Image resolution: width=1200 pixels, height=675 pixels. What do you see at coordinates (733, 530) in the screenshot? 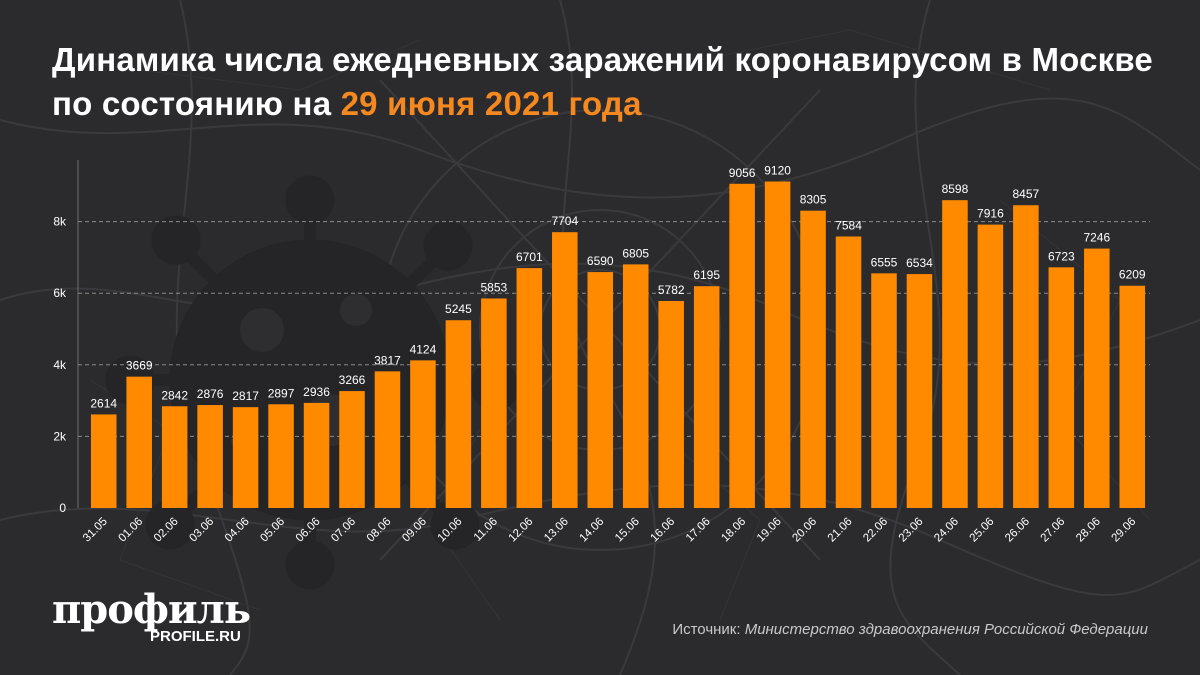
I see `x-tick-label: 18.06` at bounding box center [733, 530].